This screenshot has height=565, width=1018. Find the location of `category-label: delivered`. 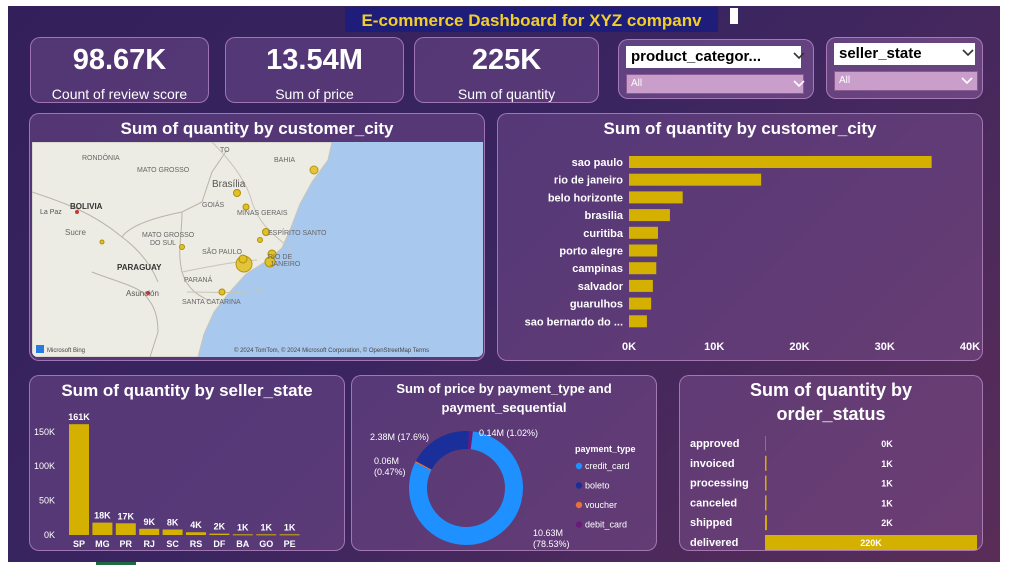

category-label: delivered is located at coordinates (714, 543).